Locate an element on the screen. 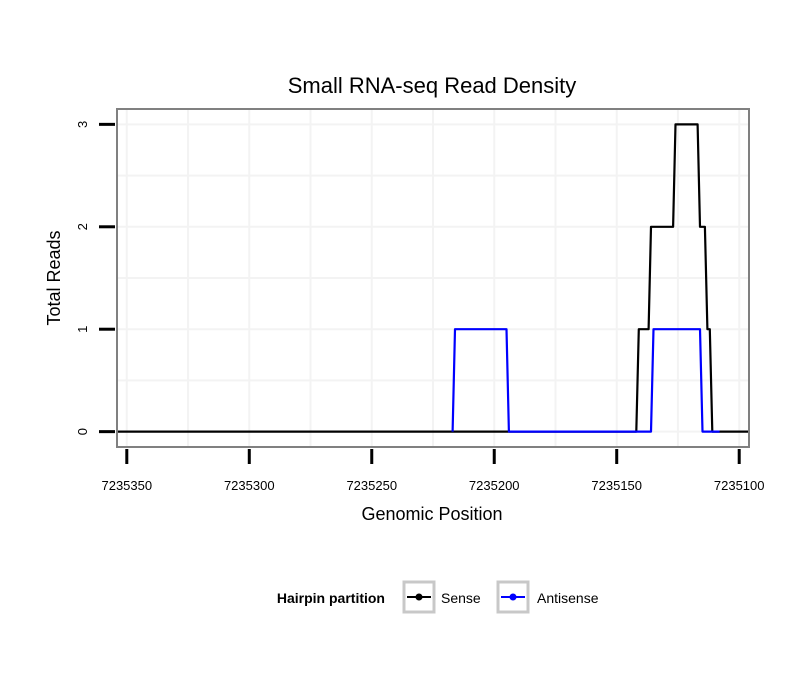  legend-item-sense: Sense is located at coordinates (441, 597).